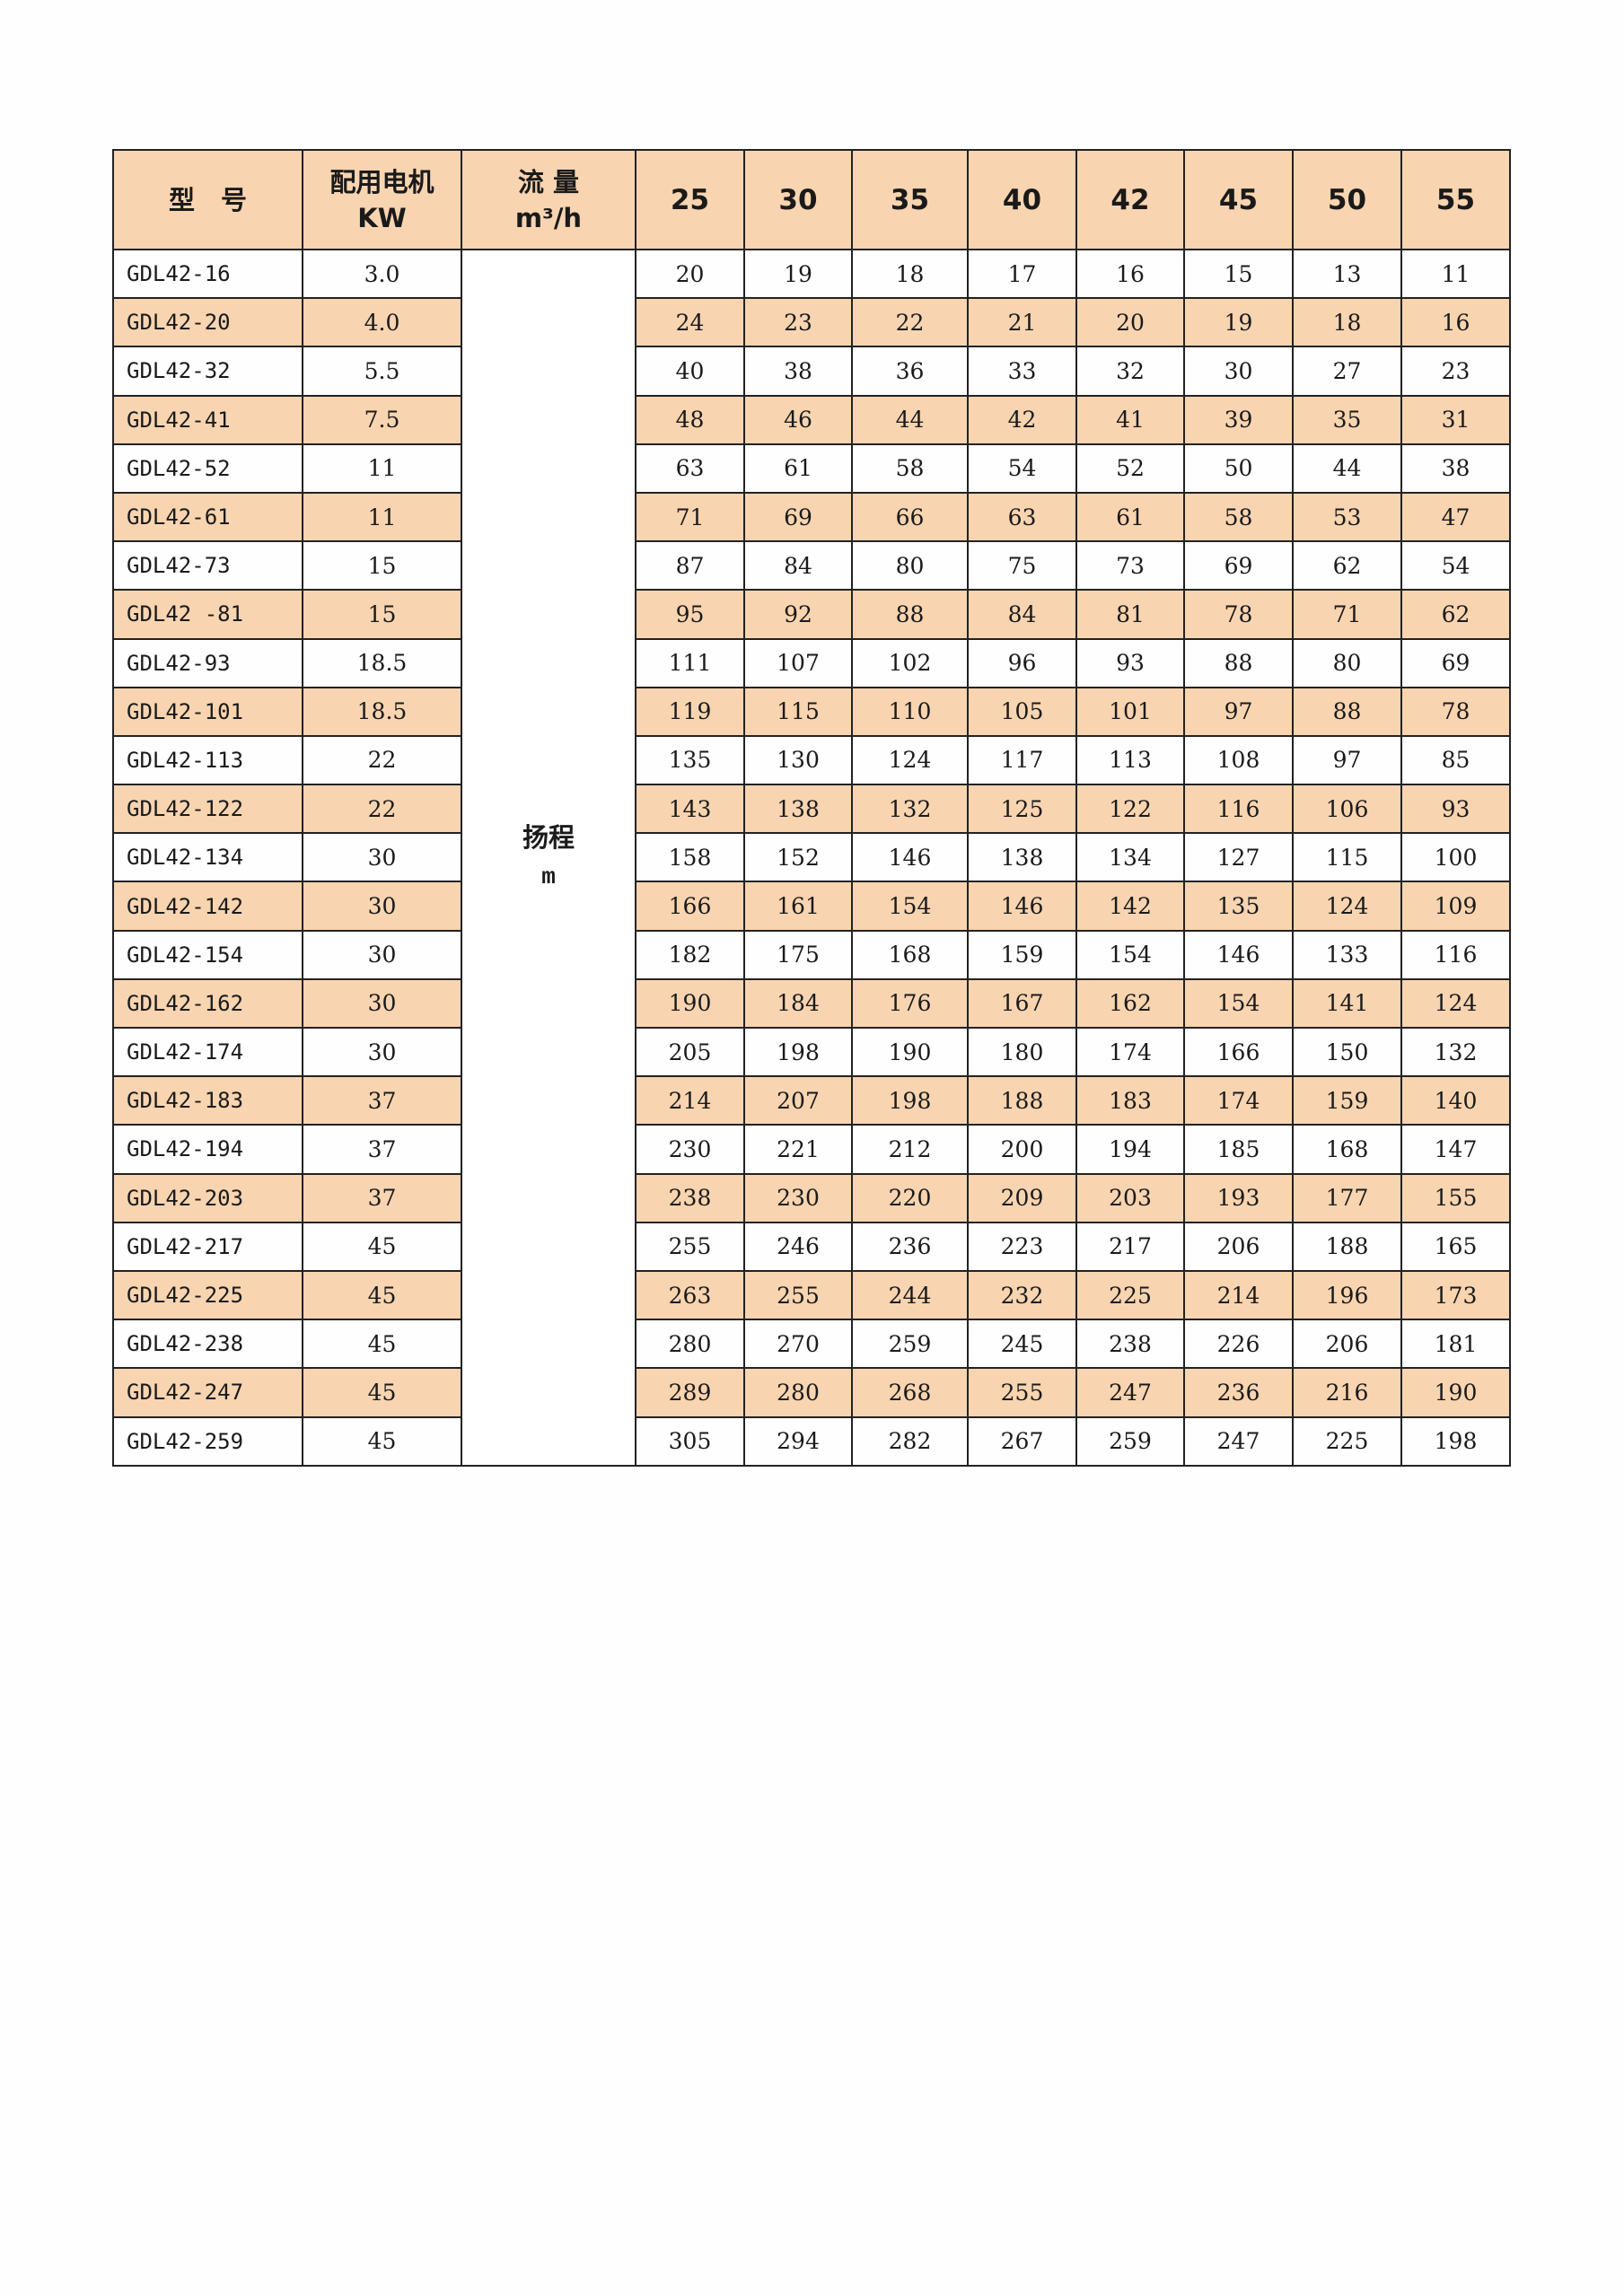 Image resolution: width=1624 pixels, height=2296 pixels. Describe the element at coordinates (207, 810) in the screenshot. I see `model-cell: GDL42-122` at that location.